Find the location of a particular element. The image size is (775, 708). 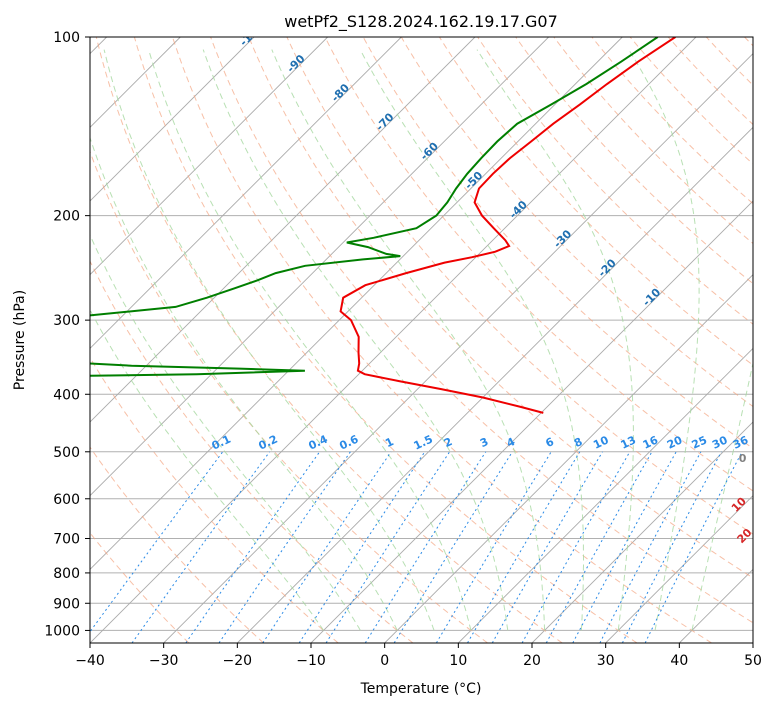

x-tick-label: 50 is located at coordinates (753, 661).